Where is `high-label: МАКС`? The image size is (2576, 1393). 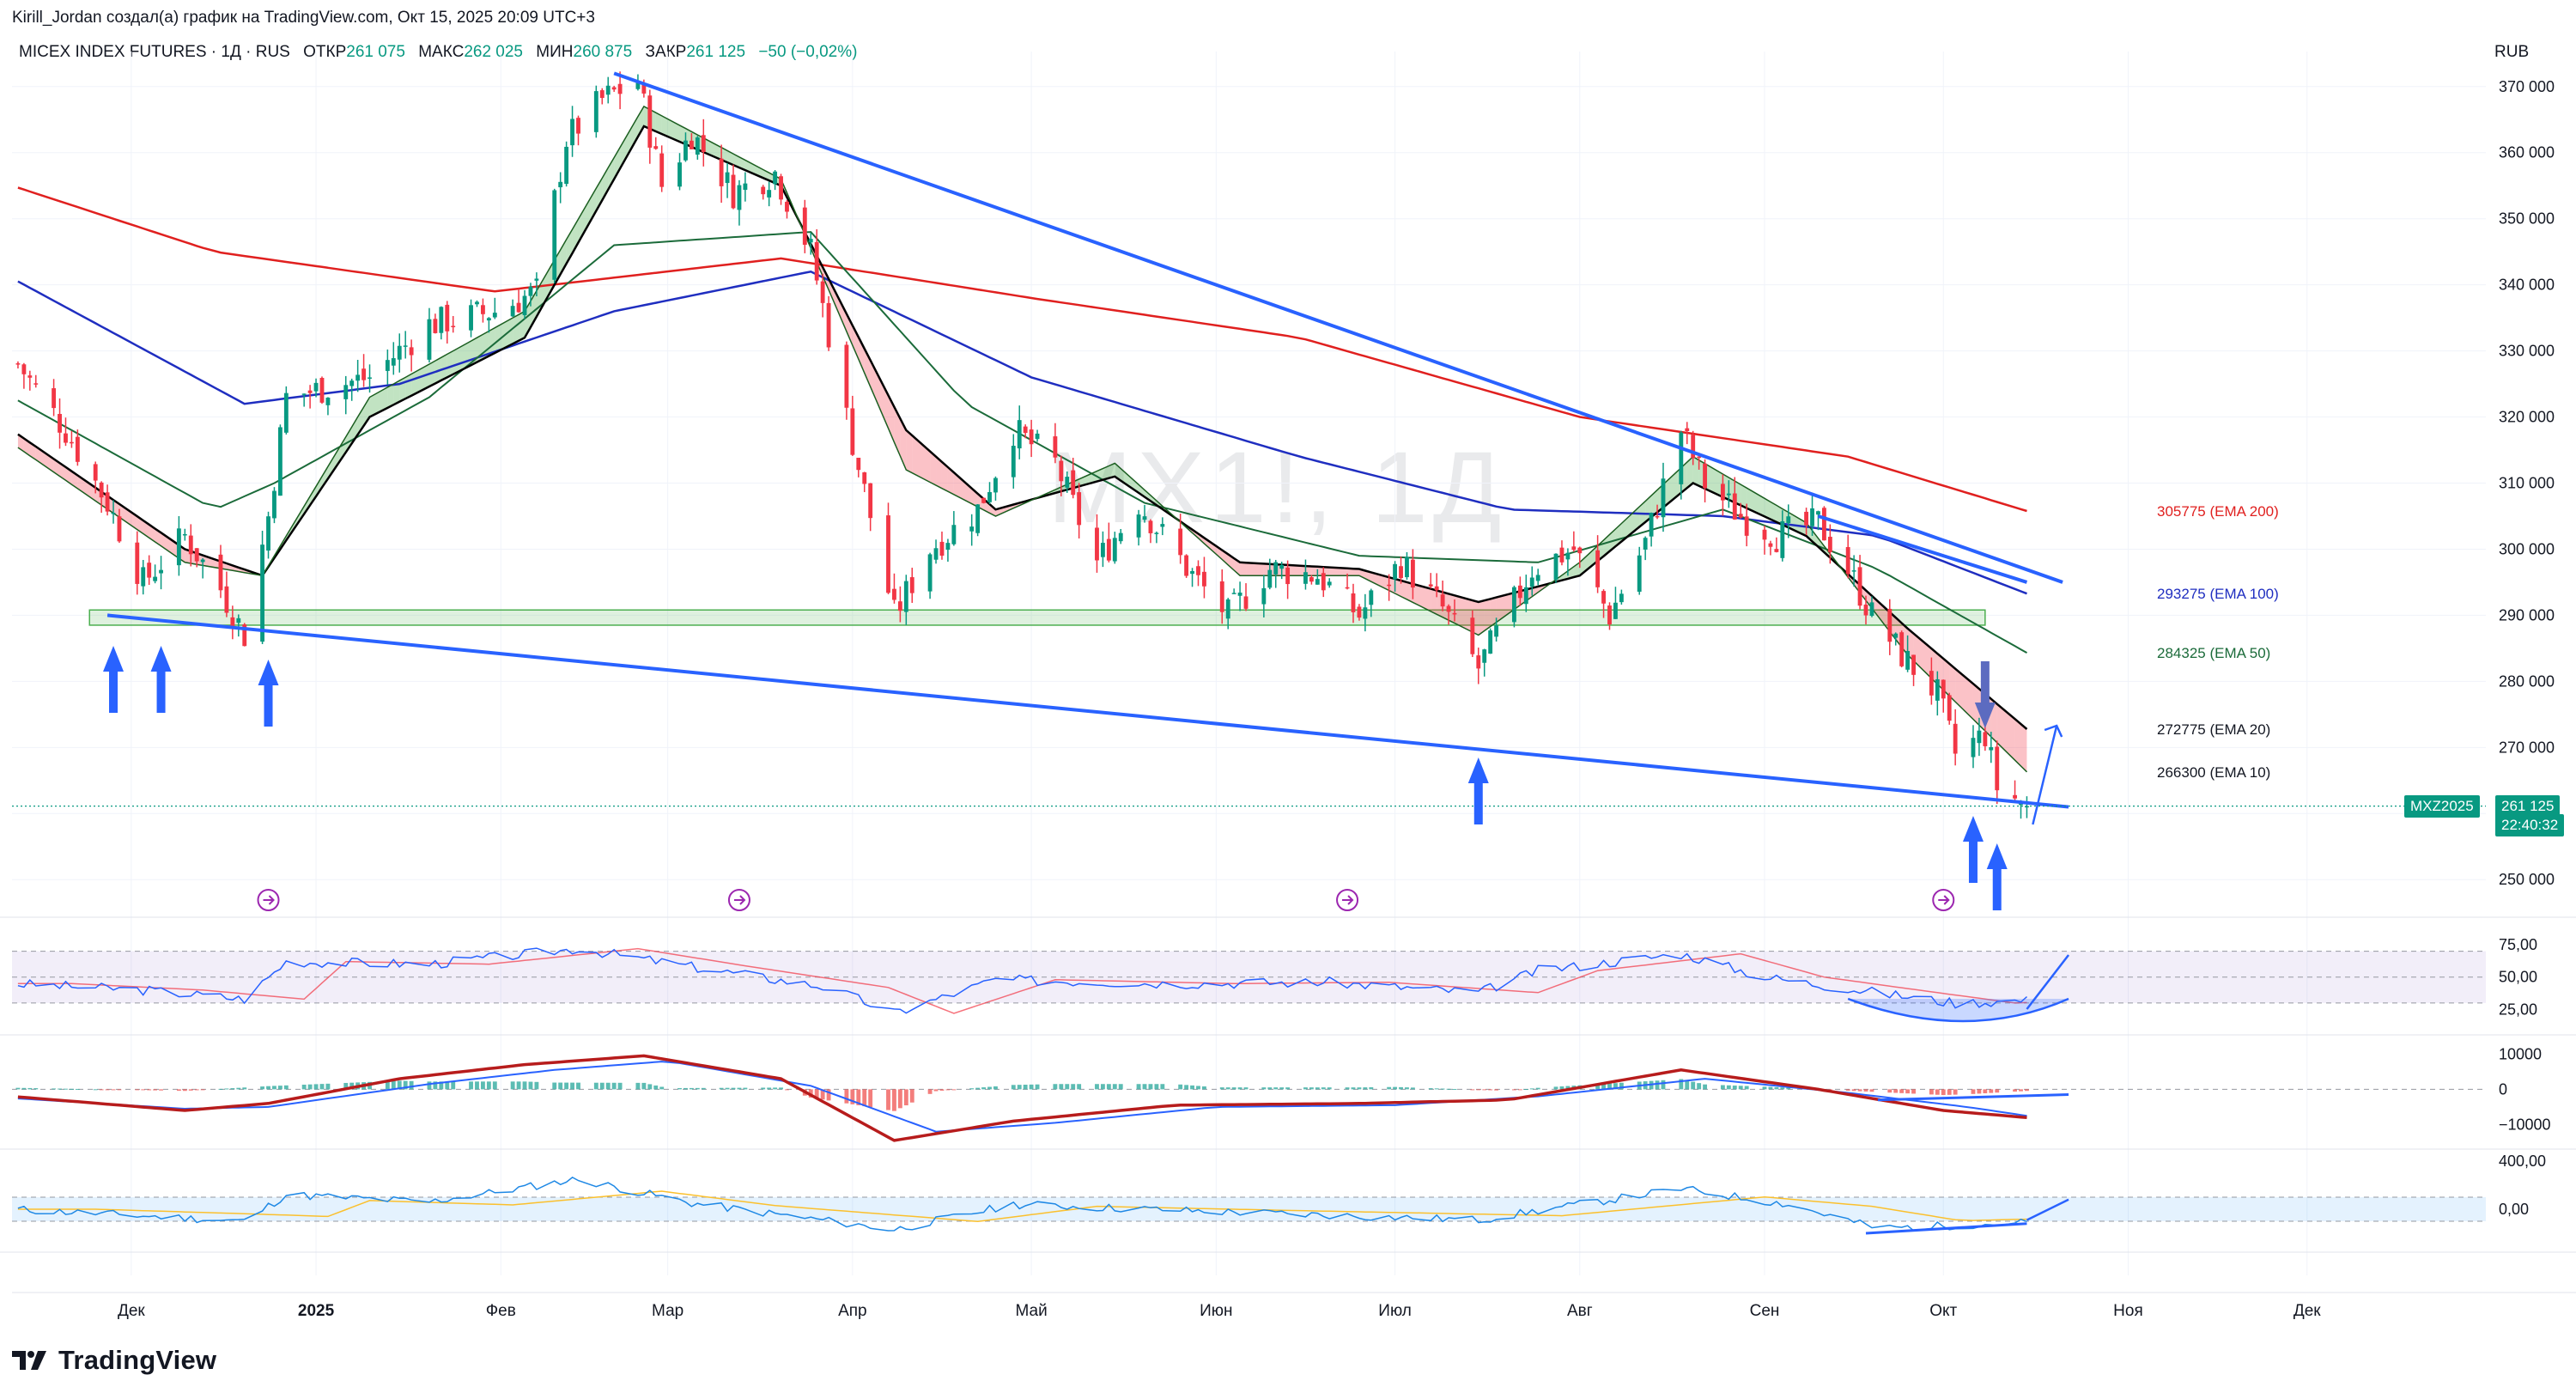
high-label: МАКС is located at coordinates (441, 52).